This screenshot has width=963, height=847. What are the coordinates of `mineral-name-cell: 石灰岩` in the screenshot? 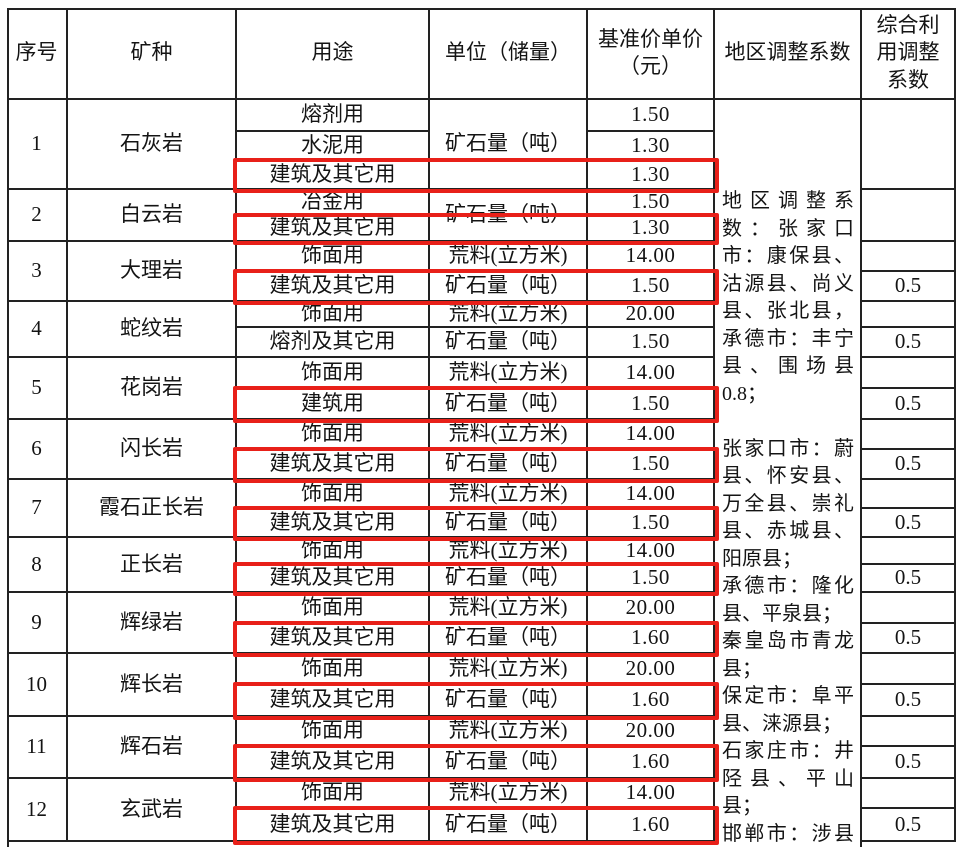 It's located at (152, 145).